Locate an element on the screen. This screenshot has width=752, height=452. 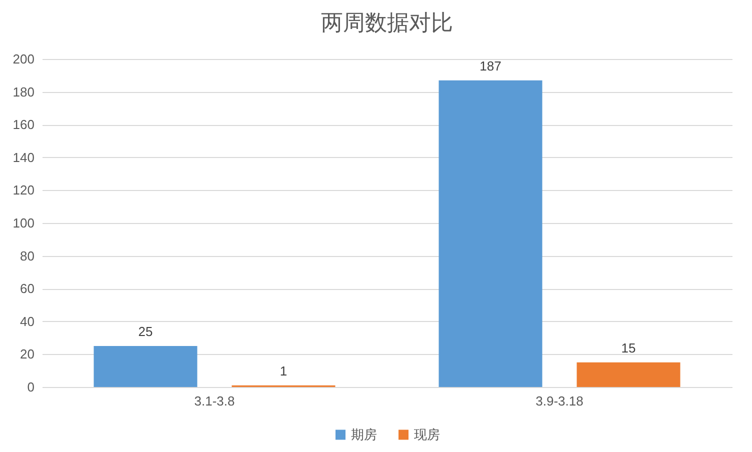
y-tick-label: 80 is located at coordinates (27, 256).